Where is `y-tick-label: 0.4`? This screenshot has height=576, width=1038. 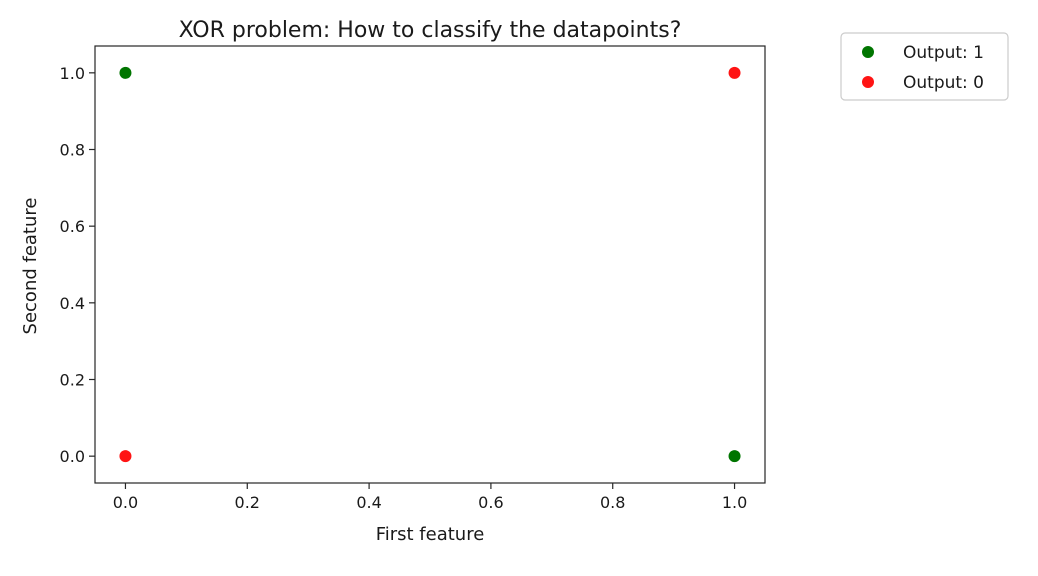
y-tick-label: 0.4 is located at coordinates (72, 303).